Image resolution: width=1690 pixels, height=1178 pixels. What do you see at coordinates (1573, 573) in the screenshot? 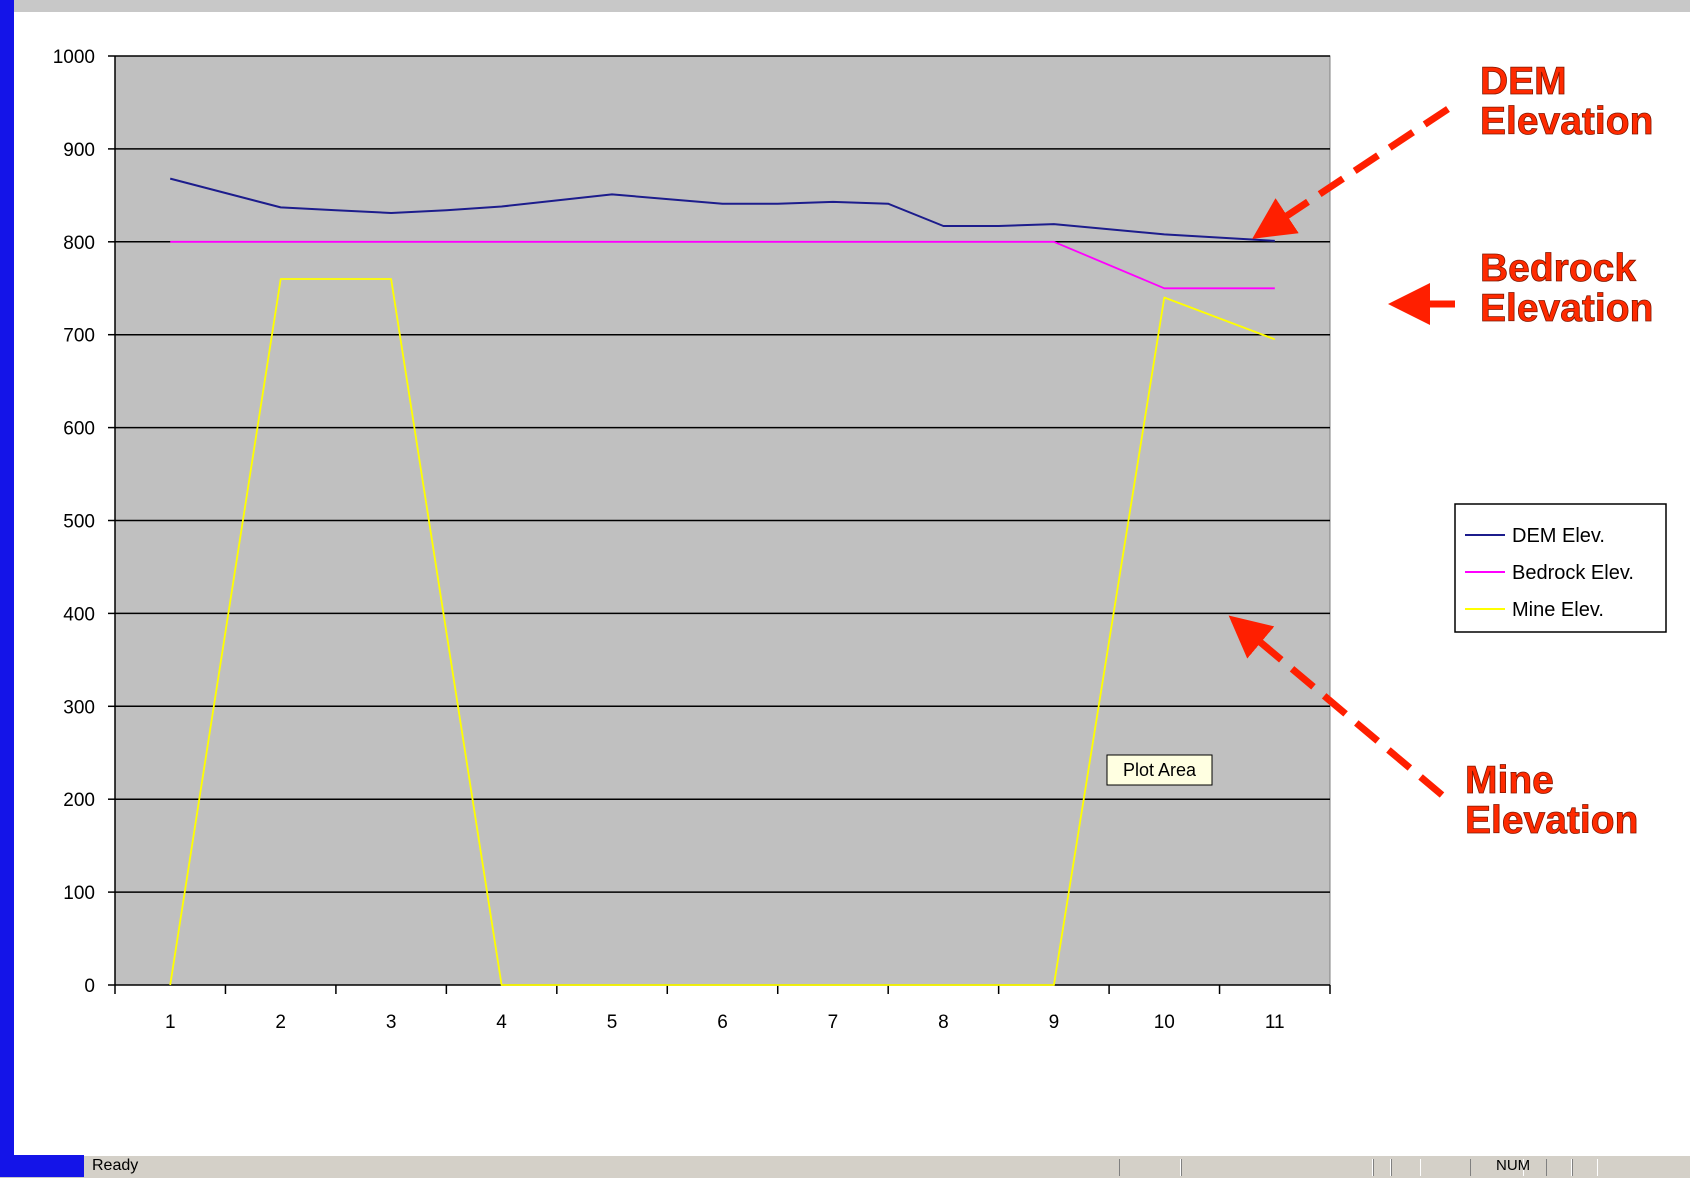
I see `legend-label: Bedrock Elev.` at bounding box center [1573, 573].